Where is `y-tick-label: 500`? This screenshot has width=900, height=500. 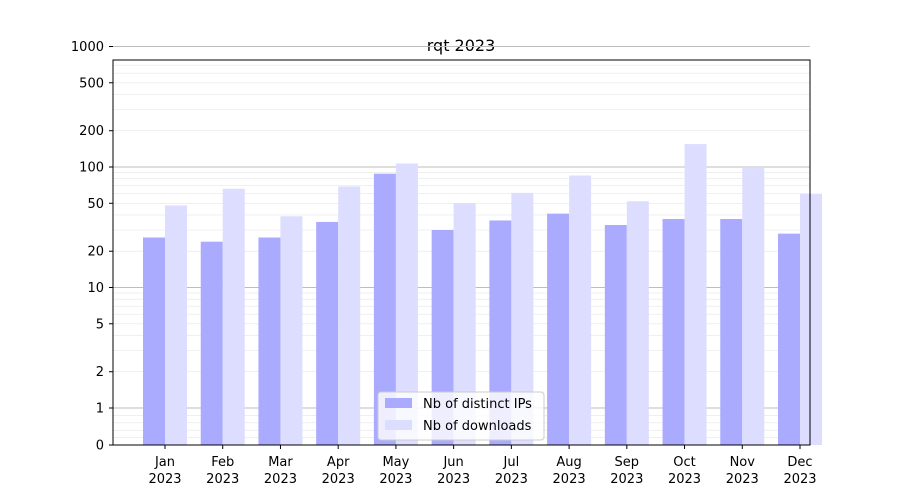 y-tick-label: 500 is located at coordinates (91, 83).